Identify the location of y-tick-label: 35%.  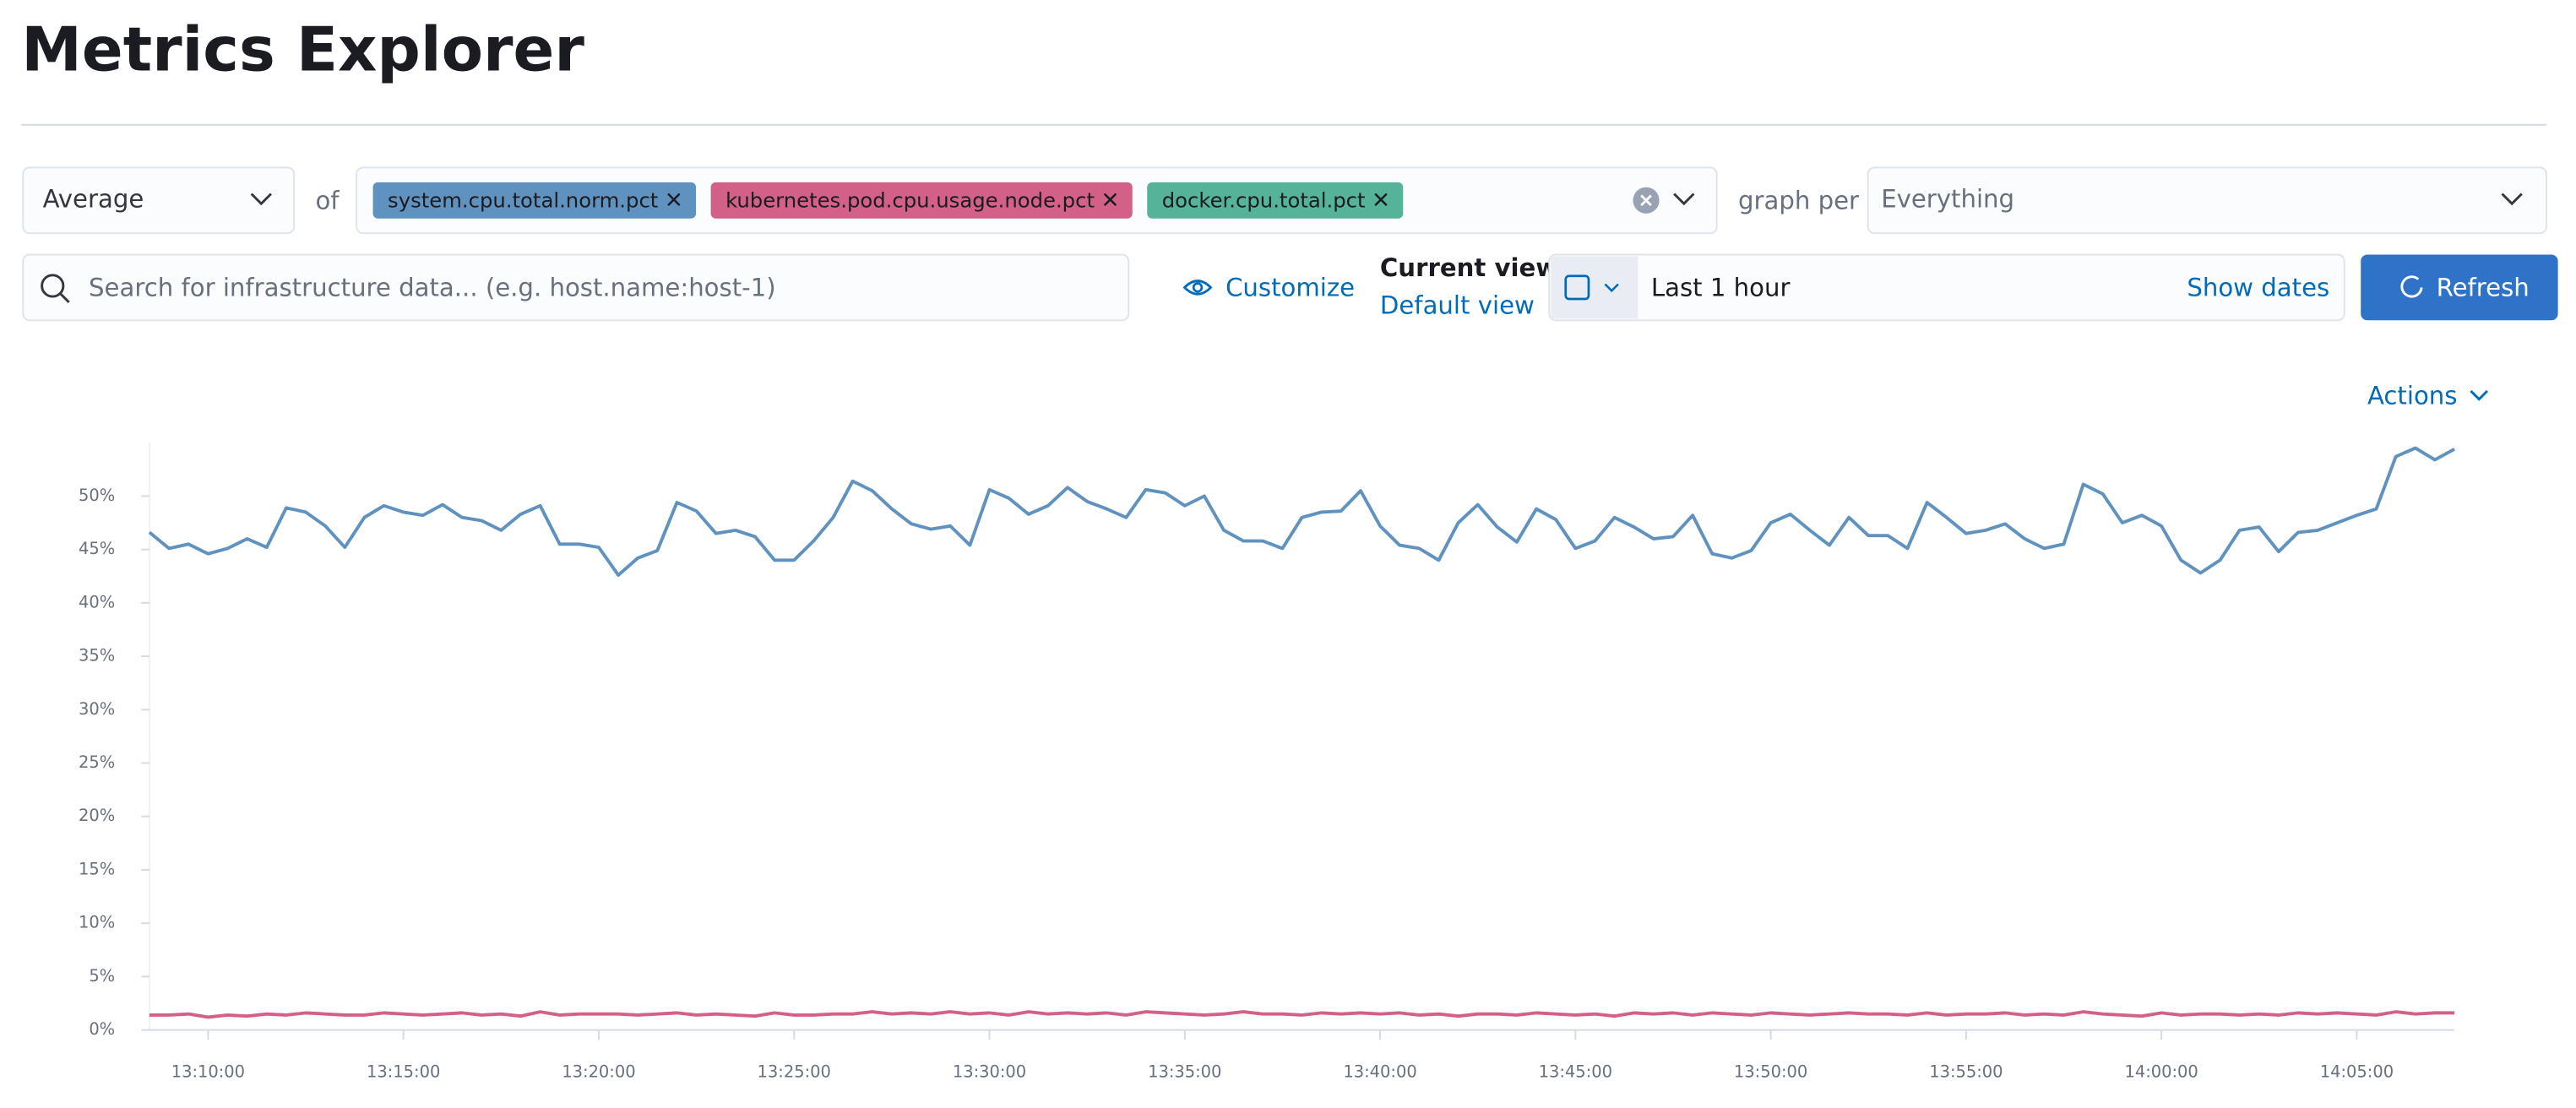
(97, 655).